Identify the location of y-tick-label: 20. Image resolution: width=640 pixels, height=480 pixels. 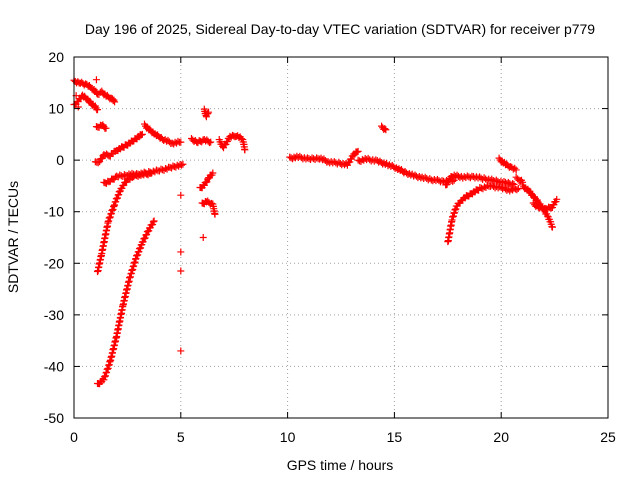
(56, 57).